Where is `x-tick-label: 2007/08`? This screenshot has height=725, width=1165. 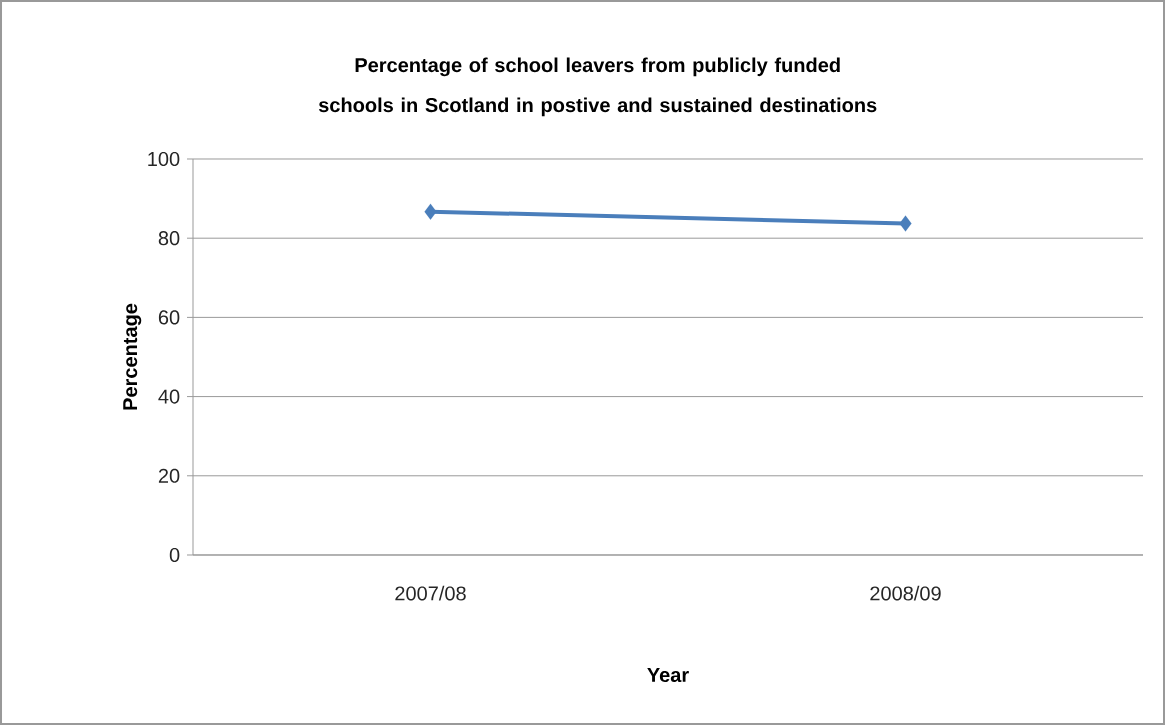 x-tick-label: 2007/08 is located at coordinates (430, 593).